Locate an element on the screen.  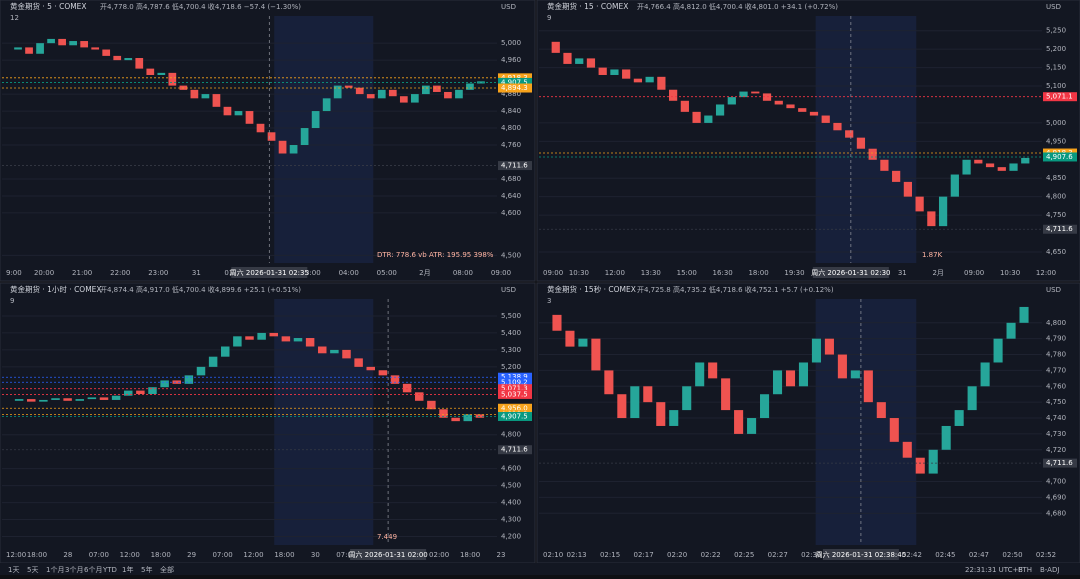
crosshair-label: 周六 2026-01-31 02:35 is located at coordinates (269, 272).